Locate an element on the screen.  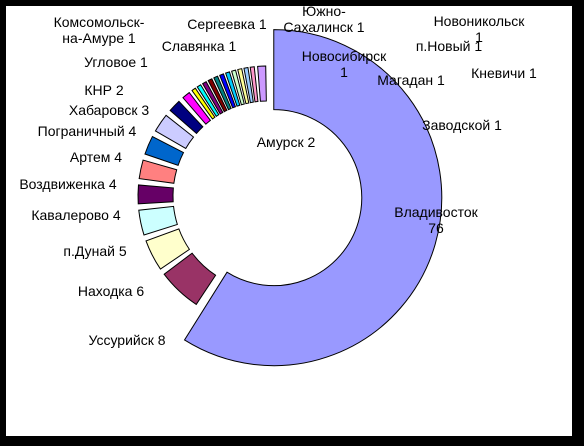
slice-label-13: Славянка 1 is located at coordinates (199, 46).